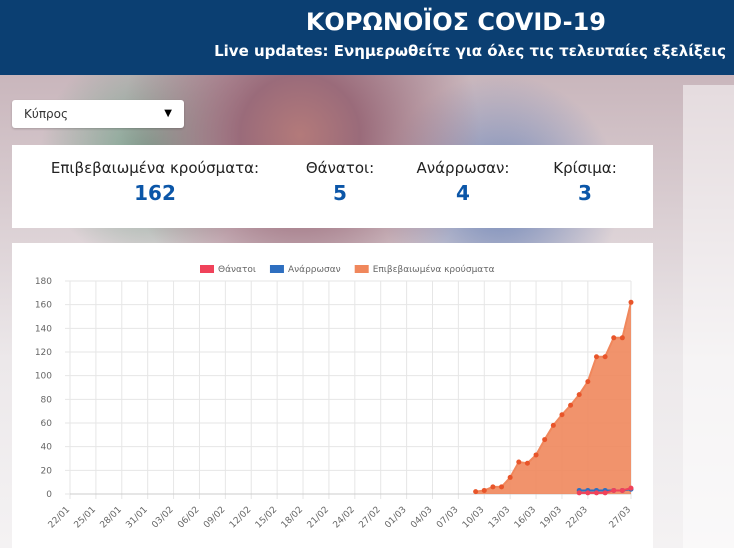 This screenshot has width=734, height=548. I want to click on stat: Κρίσιμα: 3, so click(585, 182).